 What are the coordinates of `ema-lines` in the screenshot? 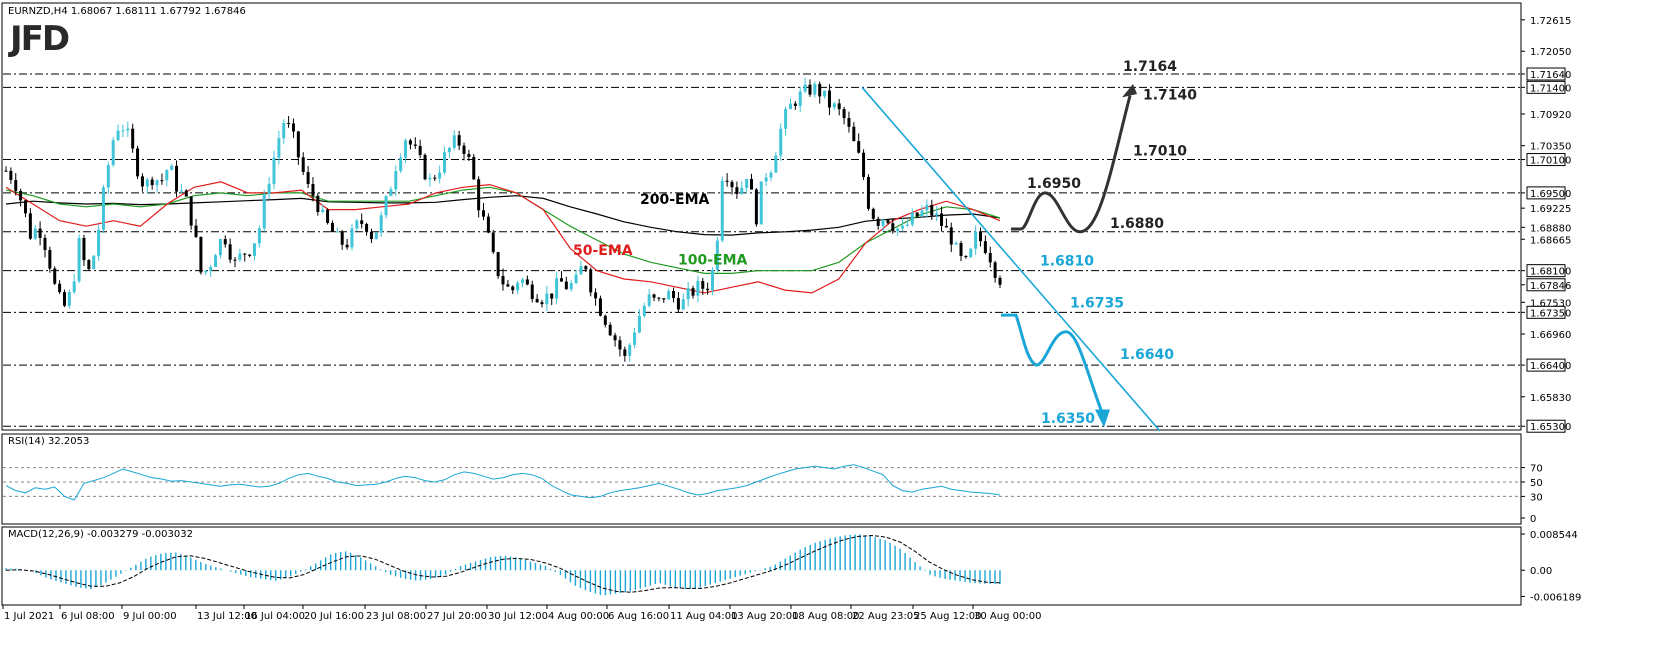 It's located at (503, 237).